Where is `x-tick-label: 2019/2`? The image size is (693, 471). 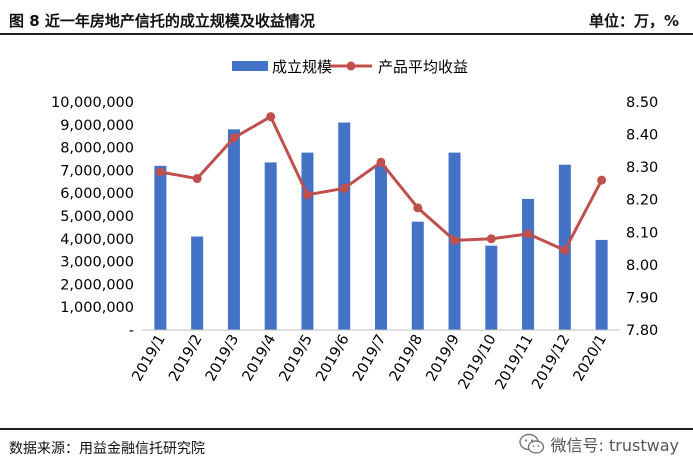 x-tick-label: 2019/2 is located at coordinates (185, 358).